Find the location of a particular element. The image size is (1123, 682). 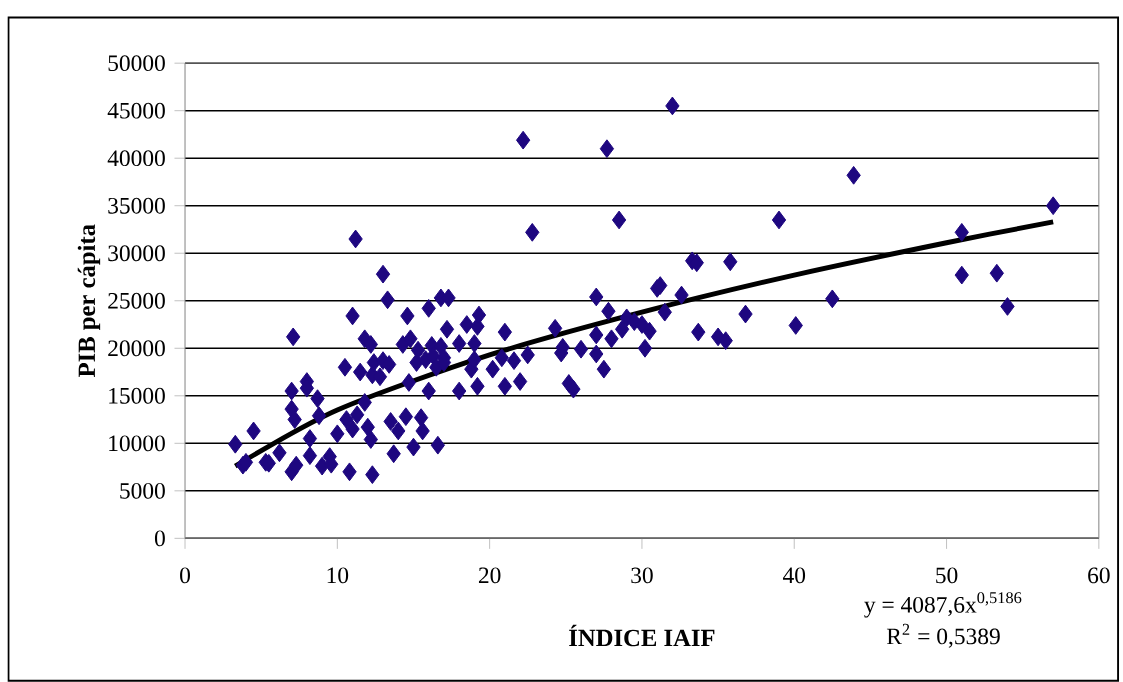

y-tick-label: 50000 is located at coordinates (136, 63).